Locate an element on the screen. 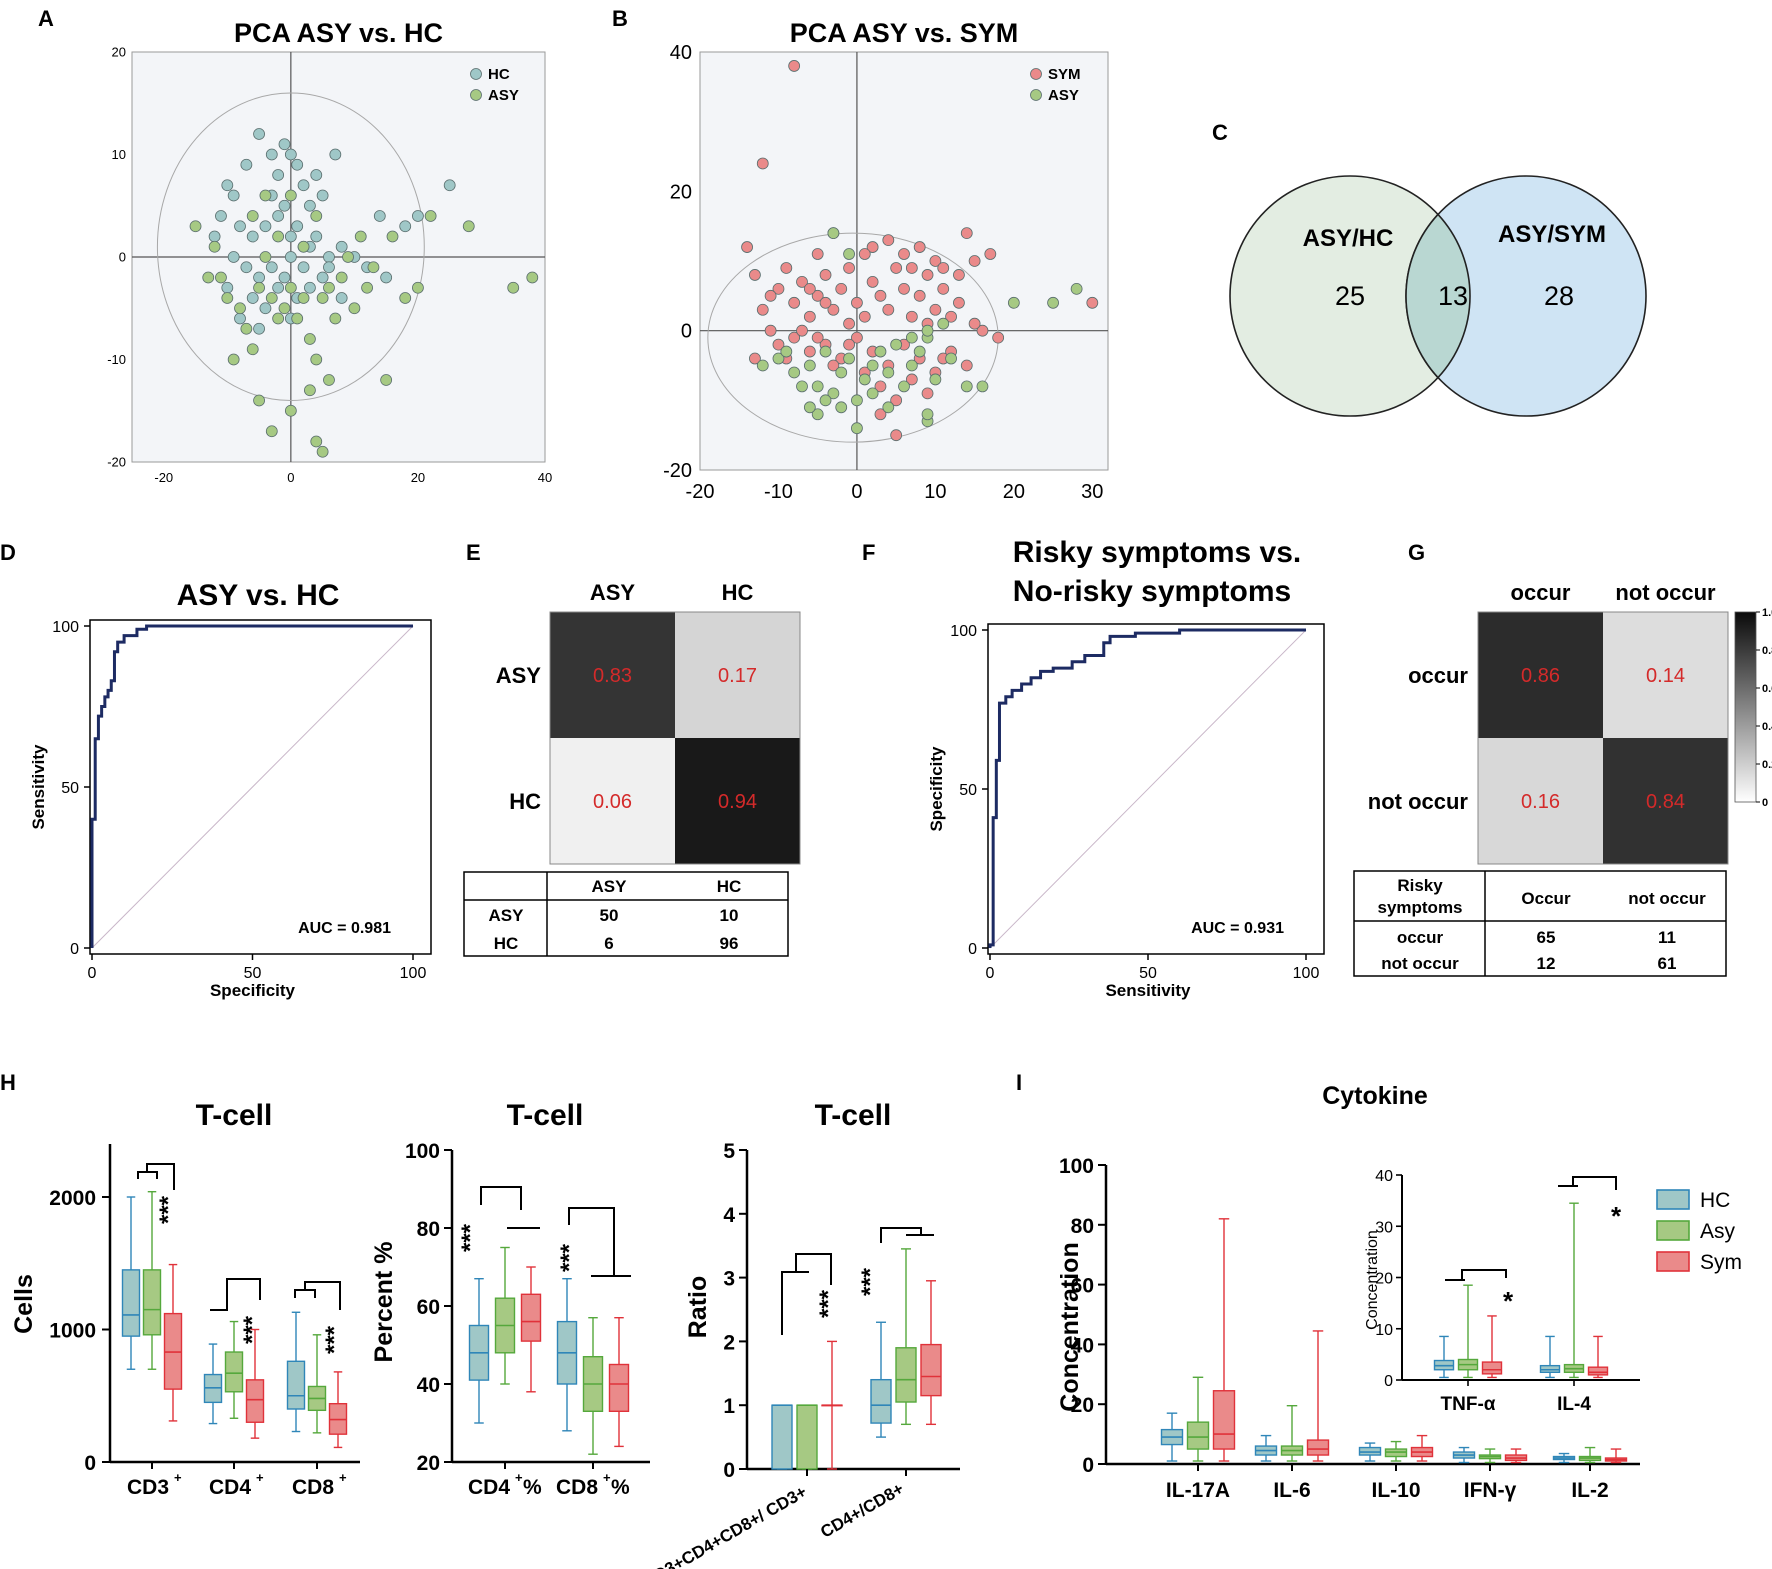 The image size is (1772, 1569). venn-left-label: ASY/HC is located at coordinates (1348, 238).